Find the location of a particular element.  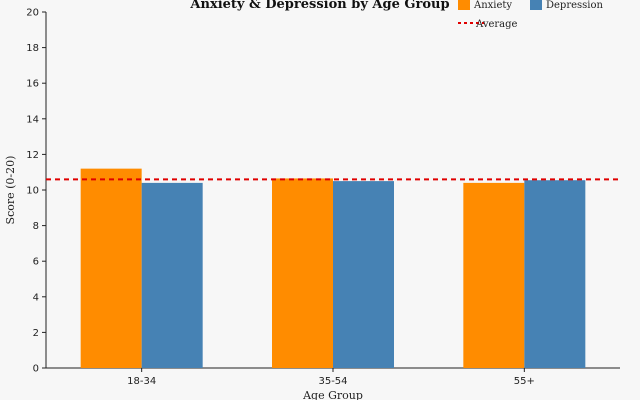

y-axis: 0 2 4 6 8 10 12 14 16 18 20 is located at coordinates (36, 191).